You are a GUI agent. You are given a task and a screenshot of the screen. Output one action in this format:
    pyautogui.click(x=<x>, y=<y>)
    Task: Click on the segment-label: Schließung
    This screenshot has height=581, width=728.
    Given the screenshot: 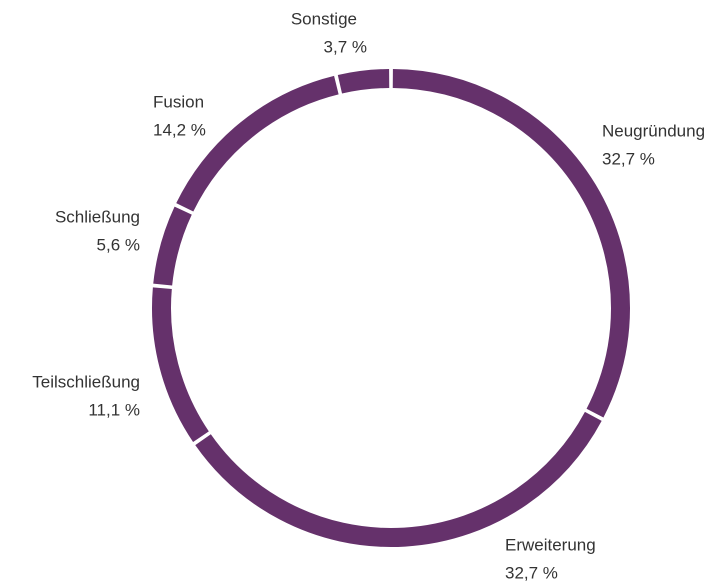 What is the action you would take?
    pyautogui.click(x=97, y=216)
    